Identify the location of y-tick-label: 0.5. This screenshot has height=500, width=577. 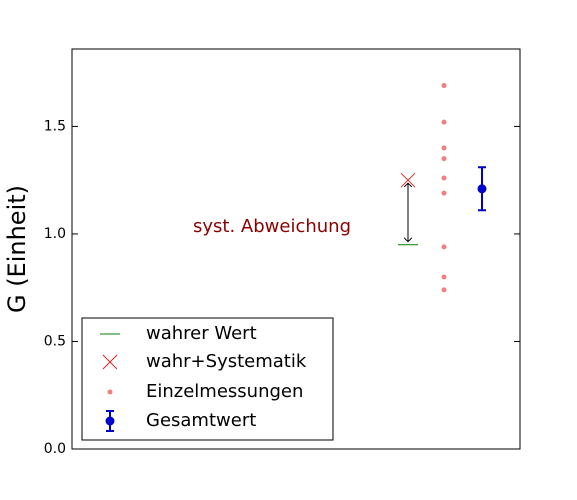
(55, 341).